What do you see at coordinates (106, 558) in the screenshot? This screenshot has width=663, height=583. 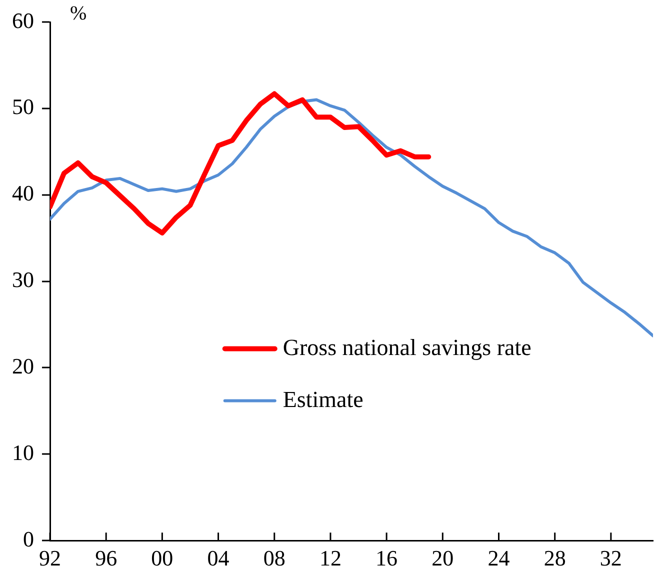 I see `x-tick-label: 96` at bounding box center [106, 558].